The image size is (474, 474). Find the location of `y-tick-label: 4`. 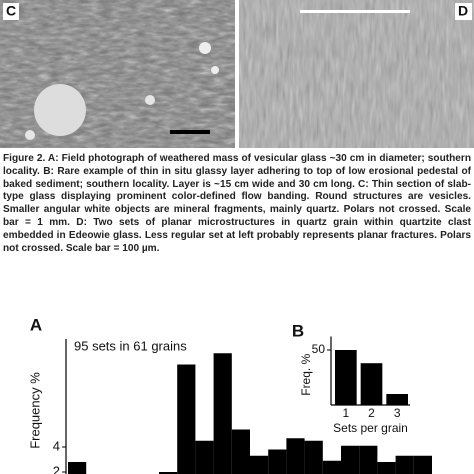

y-tick-label: 4 is located at coordinates (56, 445).